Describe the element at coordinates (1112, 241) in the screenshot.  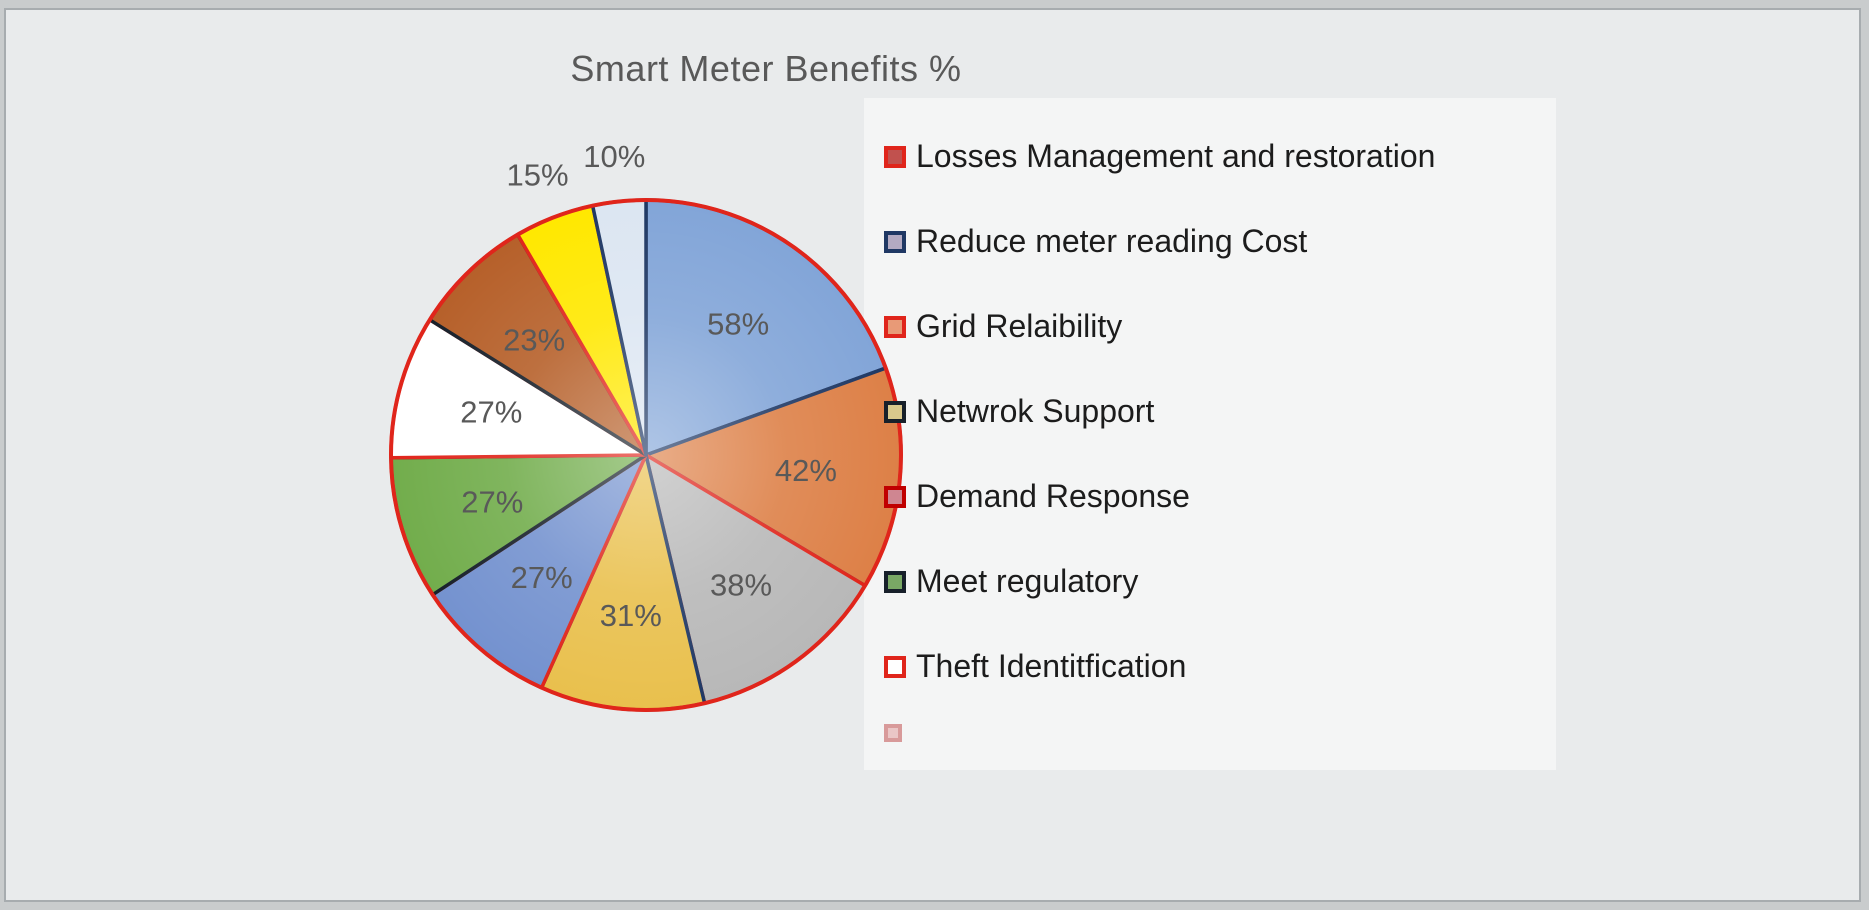
I see `legend-item-label: Reduce meter reading Cost` at that location.